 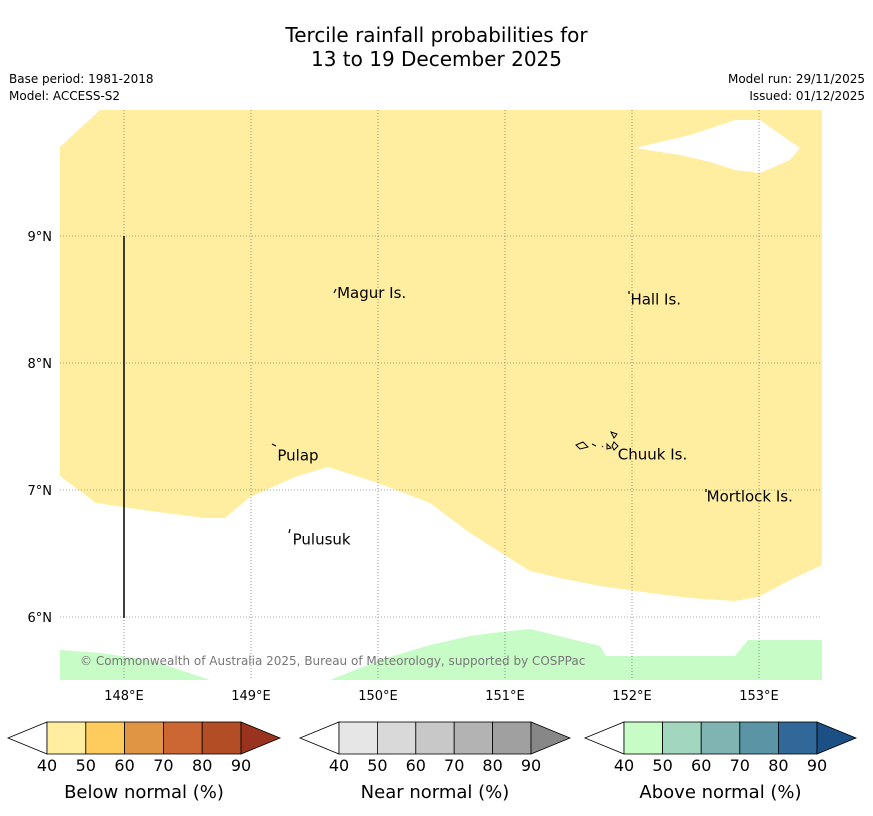 What do you see at coordinates (81, 88) in the screenshot?
I see `meta-left: Base period: 1981-2018 Model: ACCESS-S2` at bounding box center [81, 88].